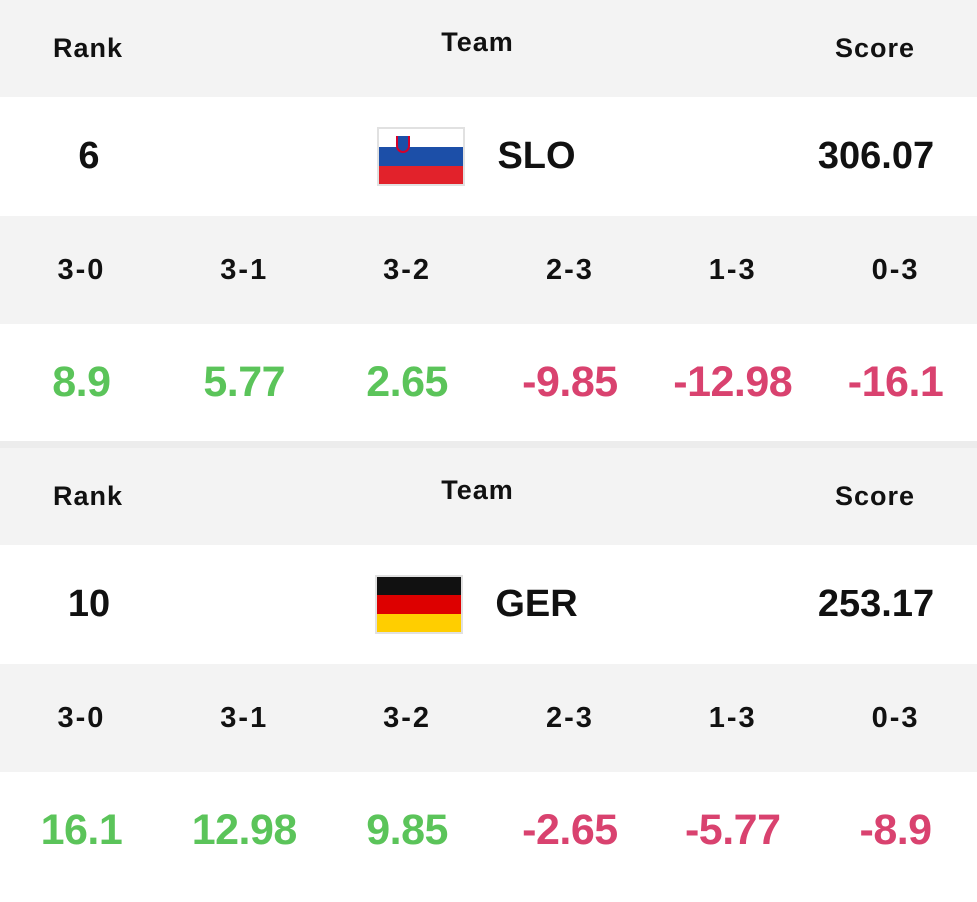 The image size is (977, 902). Describe the element at coordinates (419, 604) in the screenshot. I see `germany-flag-icon` at that location.